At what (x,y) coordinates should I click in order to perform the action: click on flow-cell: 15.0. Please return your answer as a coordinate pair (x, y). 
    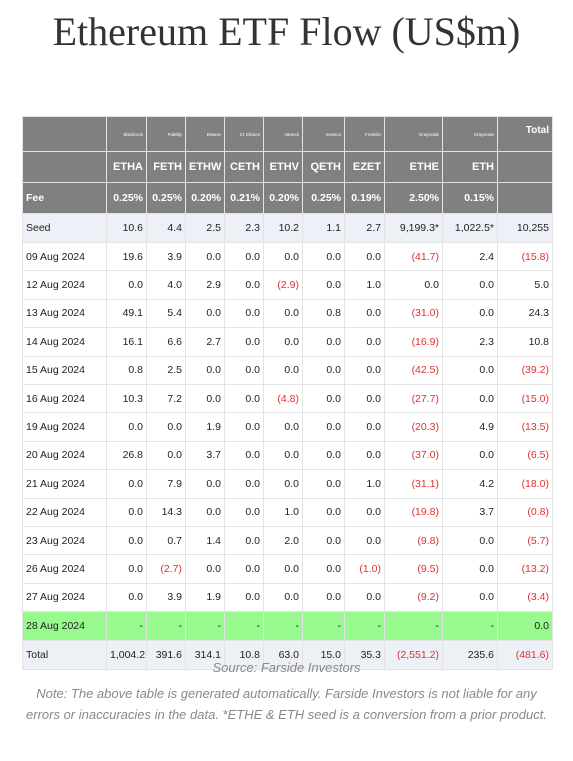
    Looking at the image, I should click on (323, 655).